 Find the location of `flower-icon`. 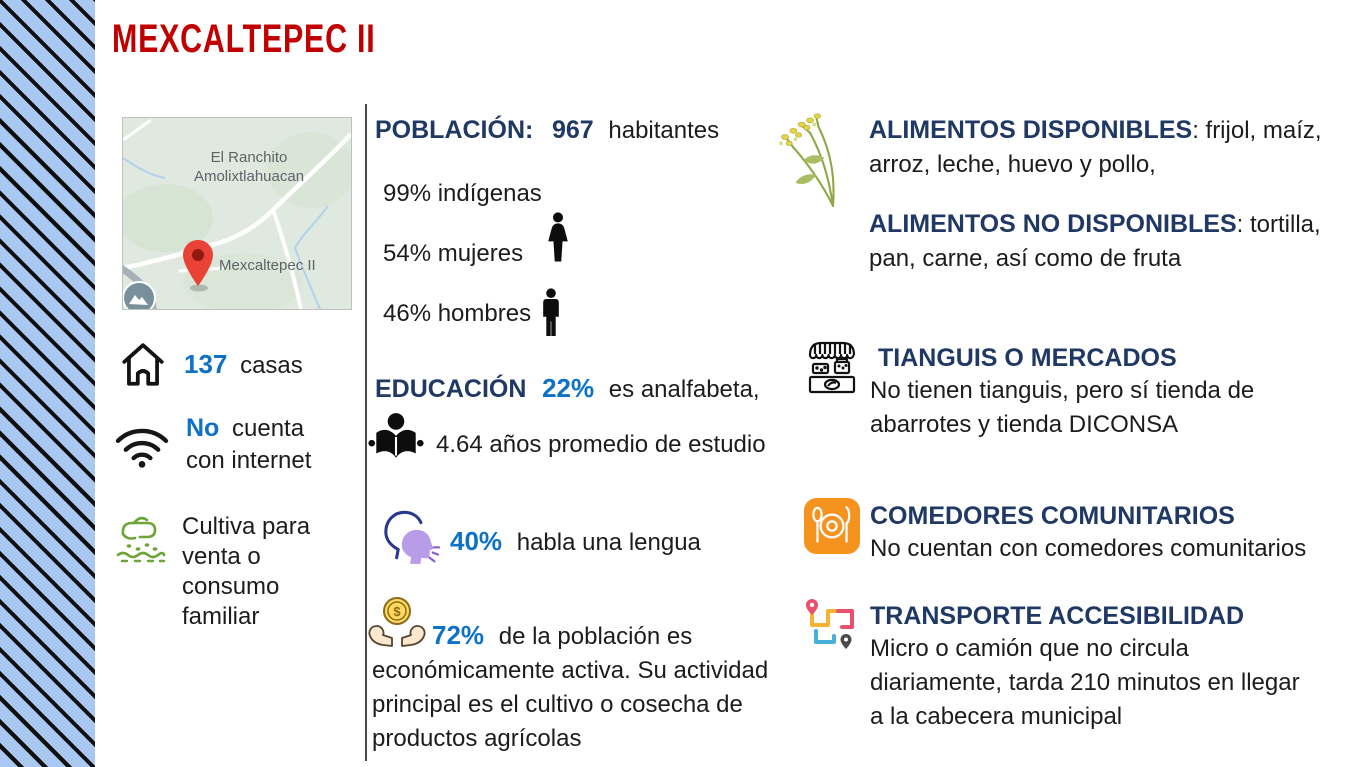

flower-icon is located at coordinates (806, 160).